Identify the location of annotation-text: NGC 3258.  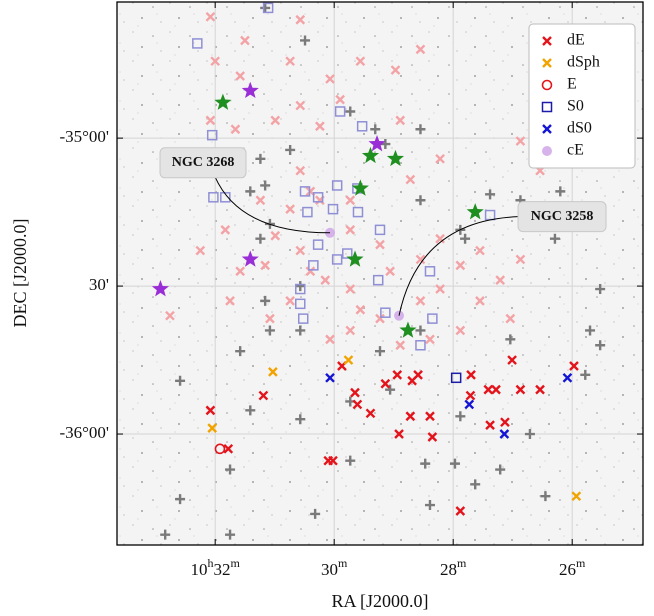
(562, 216).